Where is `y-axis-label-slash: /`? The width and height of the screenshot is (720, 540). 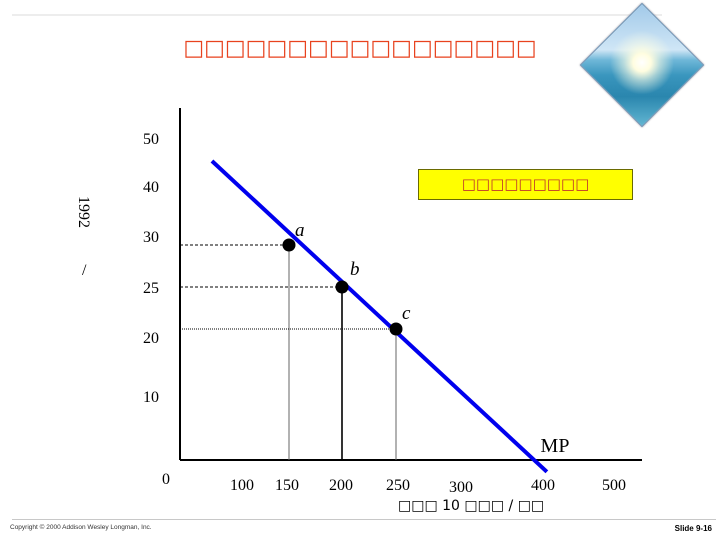 y-axis-label-slash: / is located at coordinates (84, 270).